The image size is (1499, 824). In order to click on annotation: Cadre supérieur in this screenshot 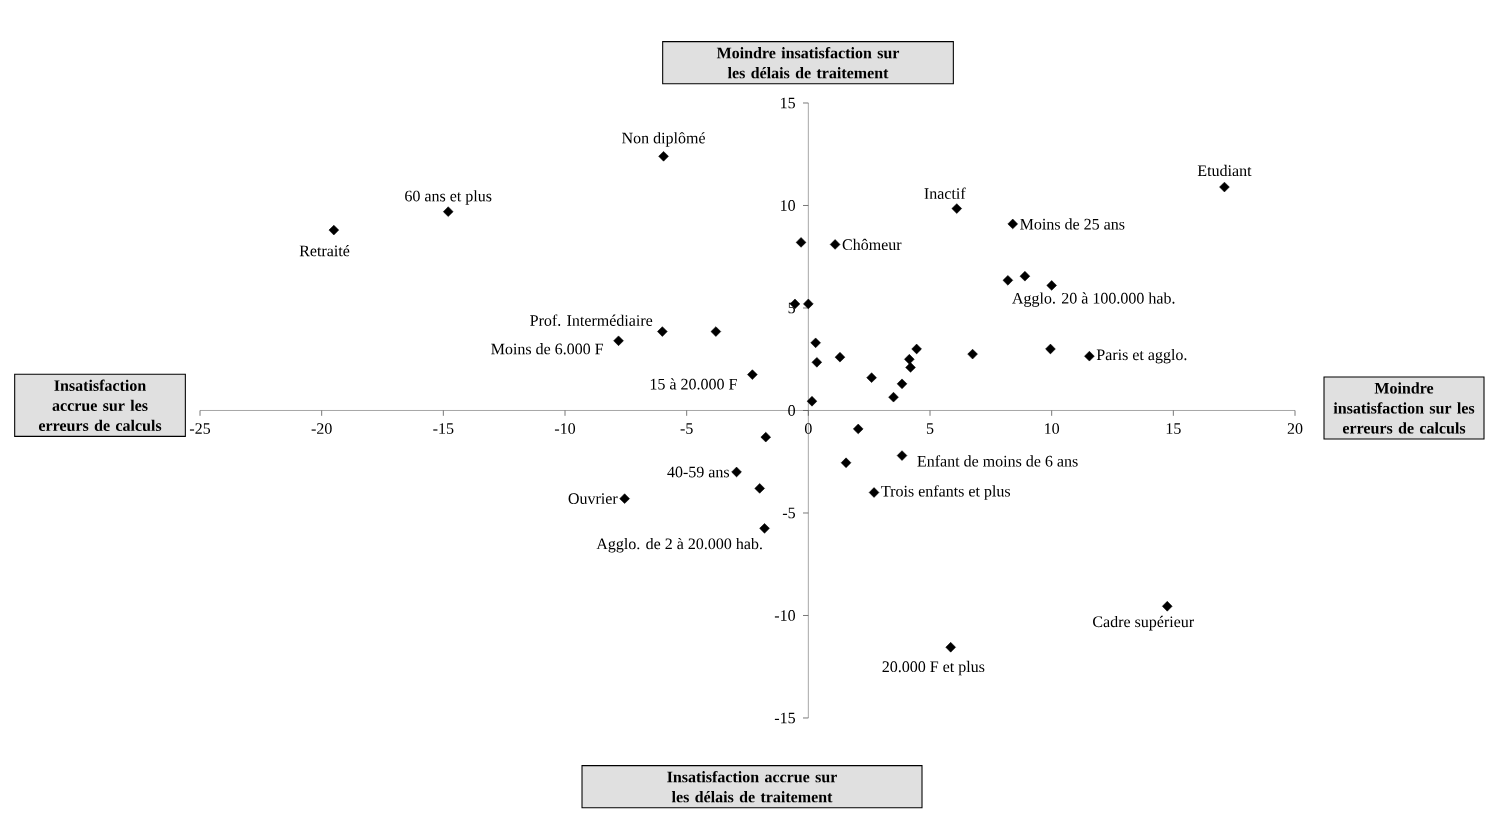, I will do `click(1143, 623)`.